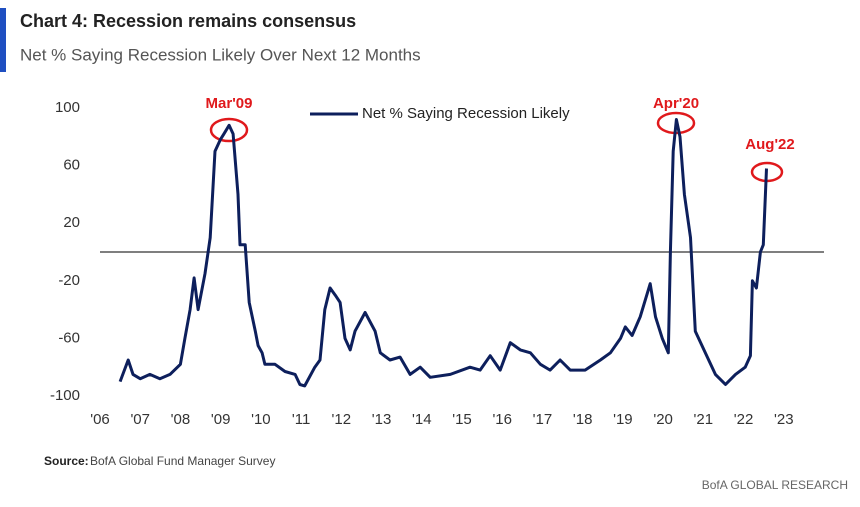  Describe the element at coordinates (775, 485) in the screenshot. I see `brand: BofA GLOBAL RESEARCH` at that location.